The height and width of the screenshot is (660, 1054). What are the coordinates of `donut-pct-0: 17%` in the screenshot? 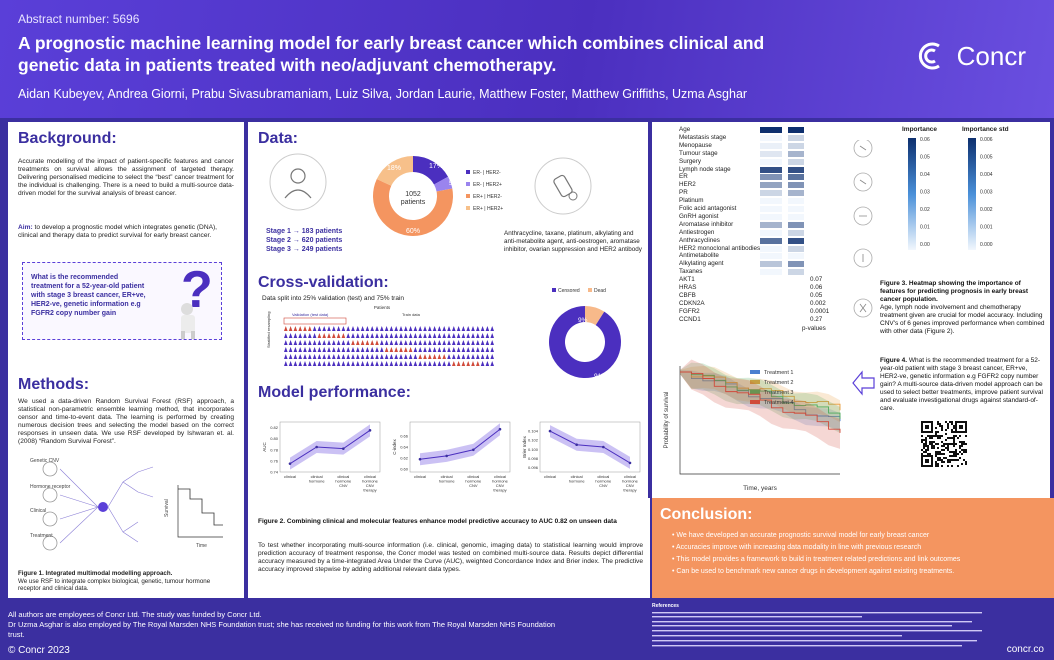 It's located at (436, 166).